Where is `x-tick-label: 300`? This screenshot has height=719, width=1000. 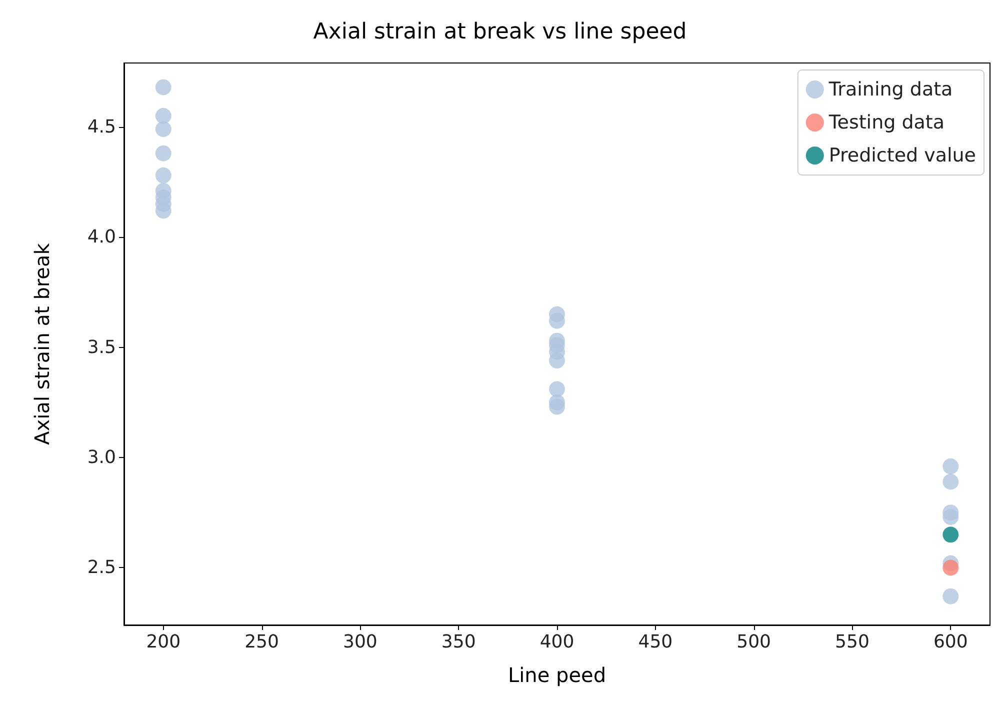
x-tick-label: 300 is located at coordinates (360, 642).